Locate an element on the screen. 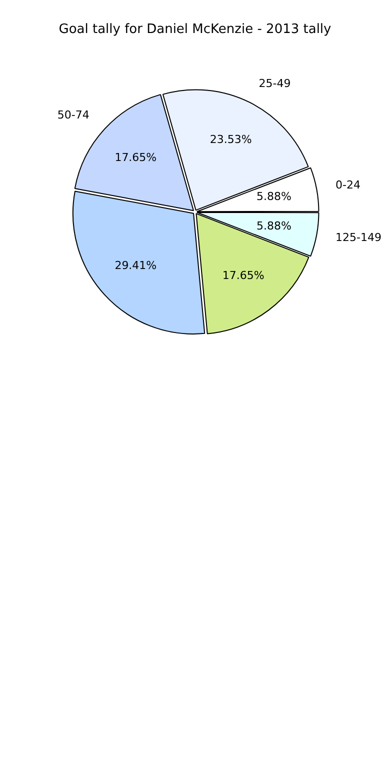  chart-title: Goal tally for Daniel McKenzie - 2013 tally is located at coordinates (195, 30).